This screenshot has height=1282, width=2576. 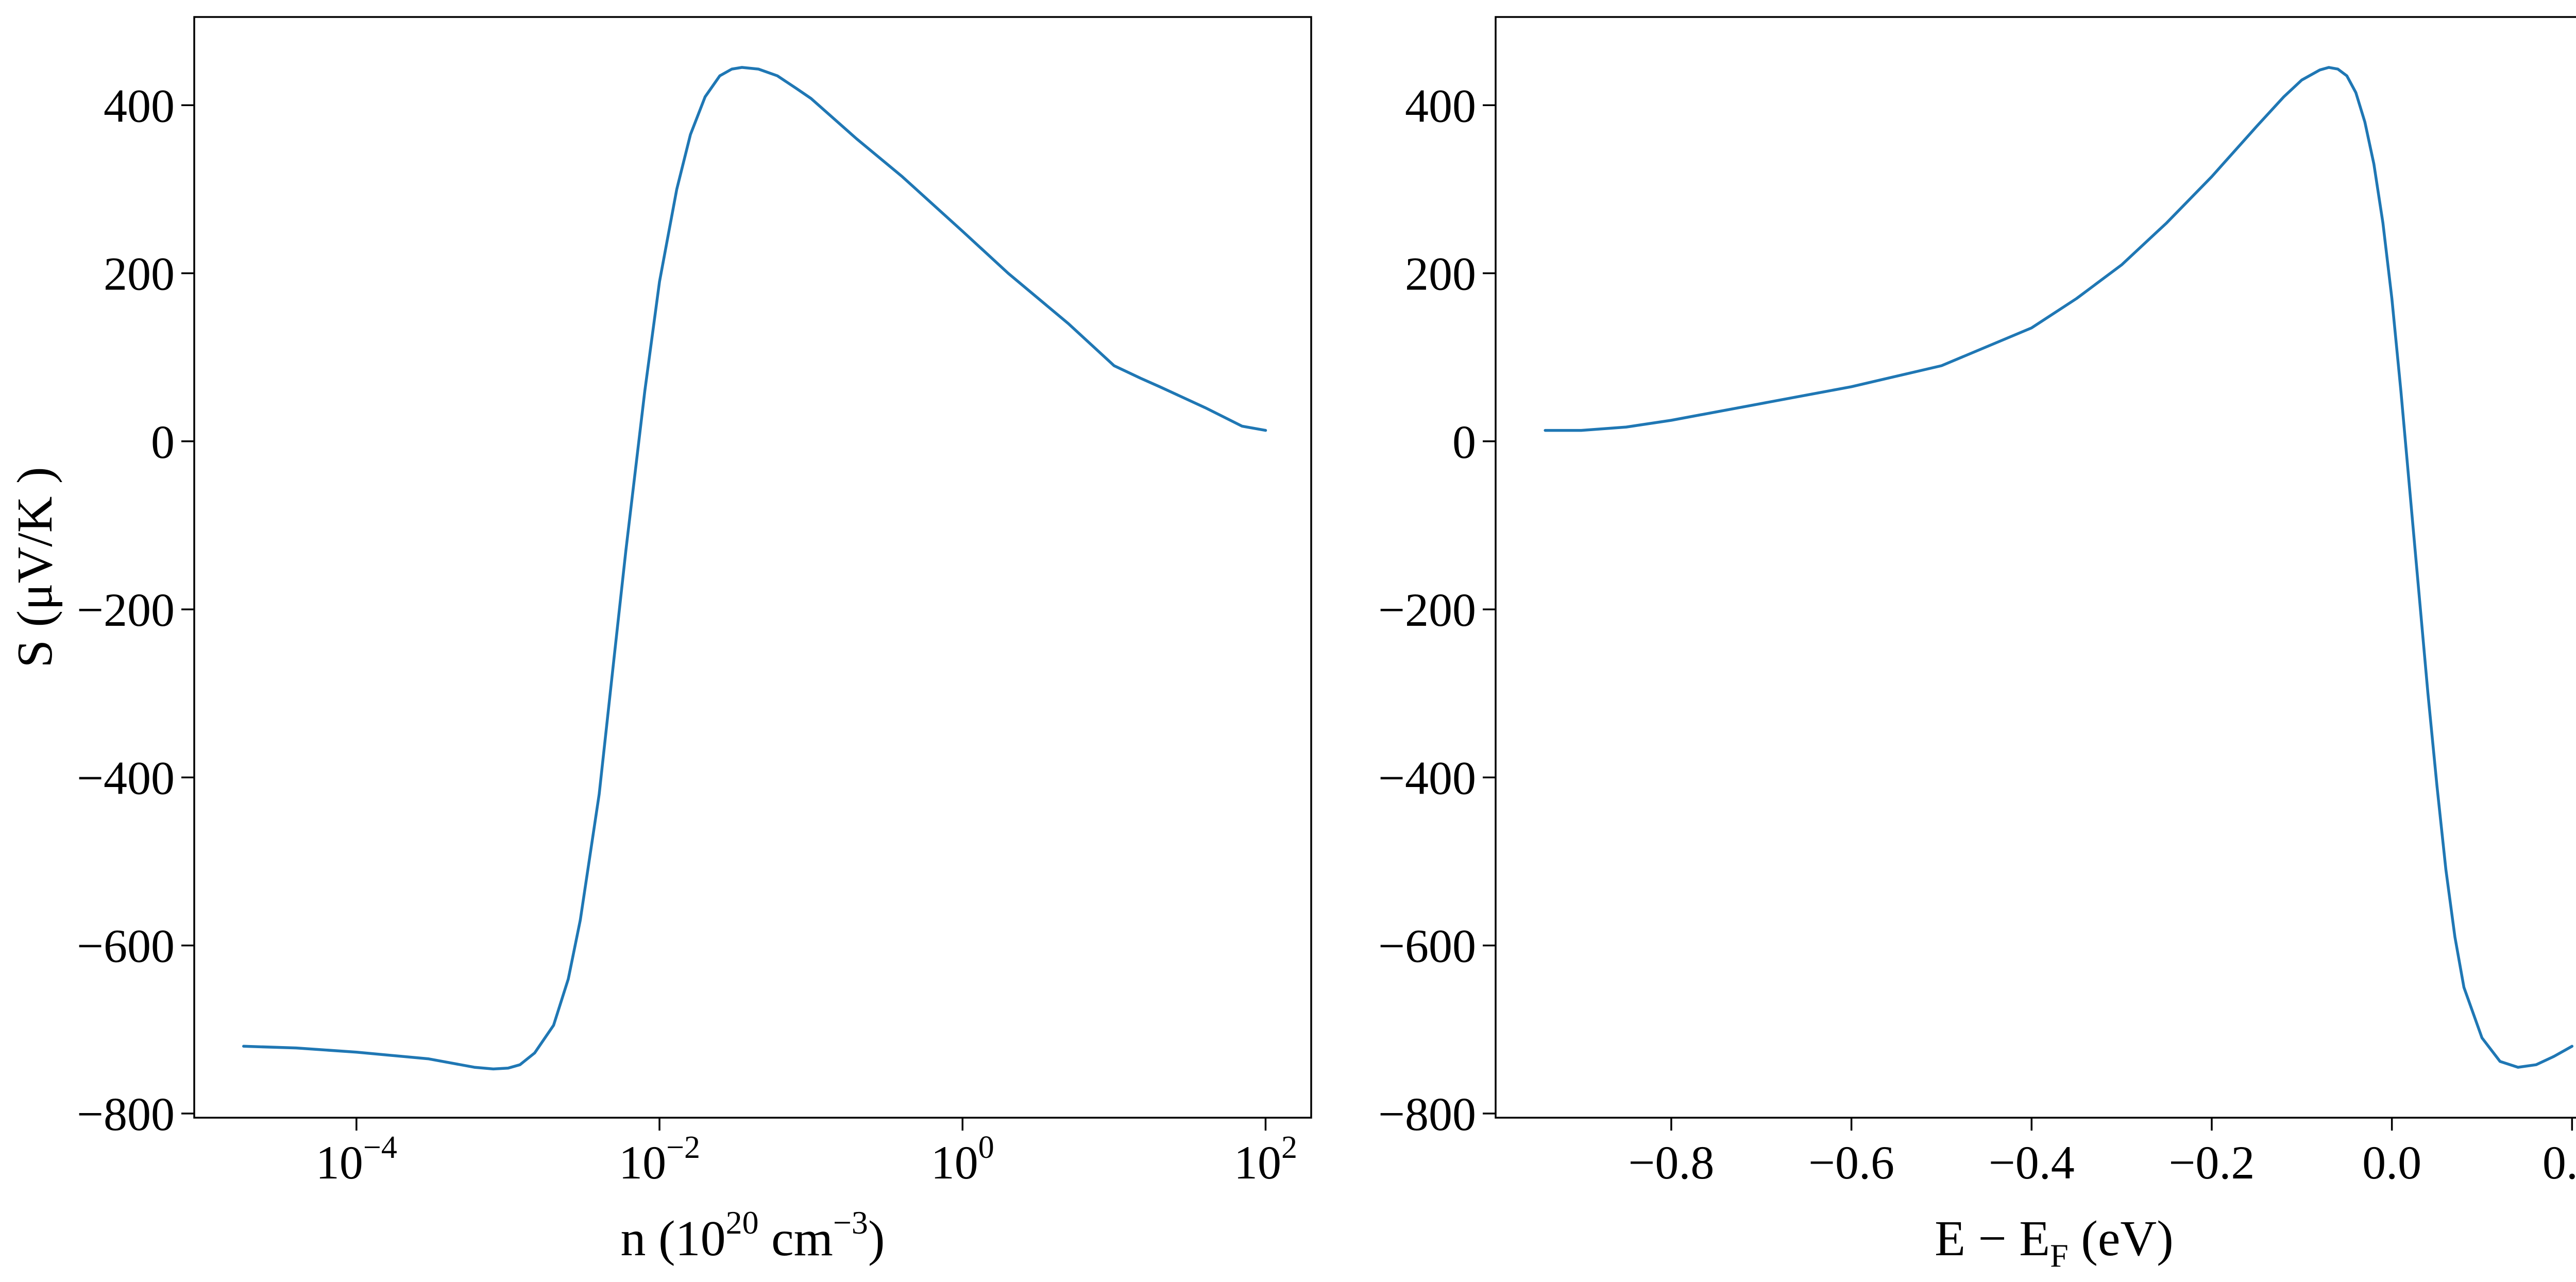 I want to click on x-tick-label: 10⁻², so click(x=659, y=1159).